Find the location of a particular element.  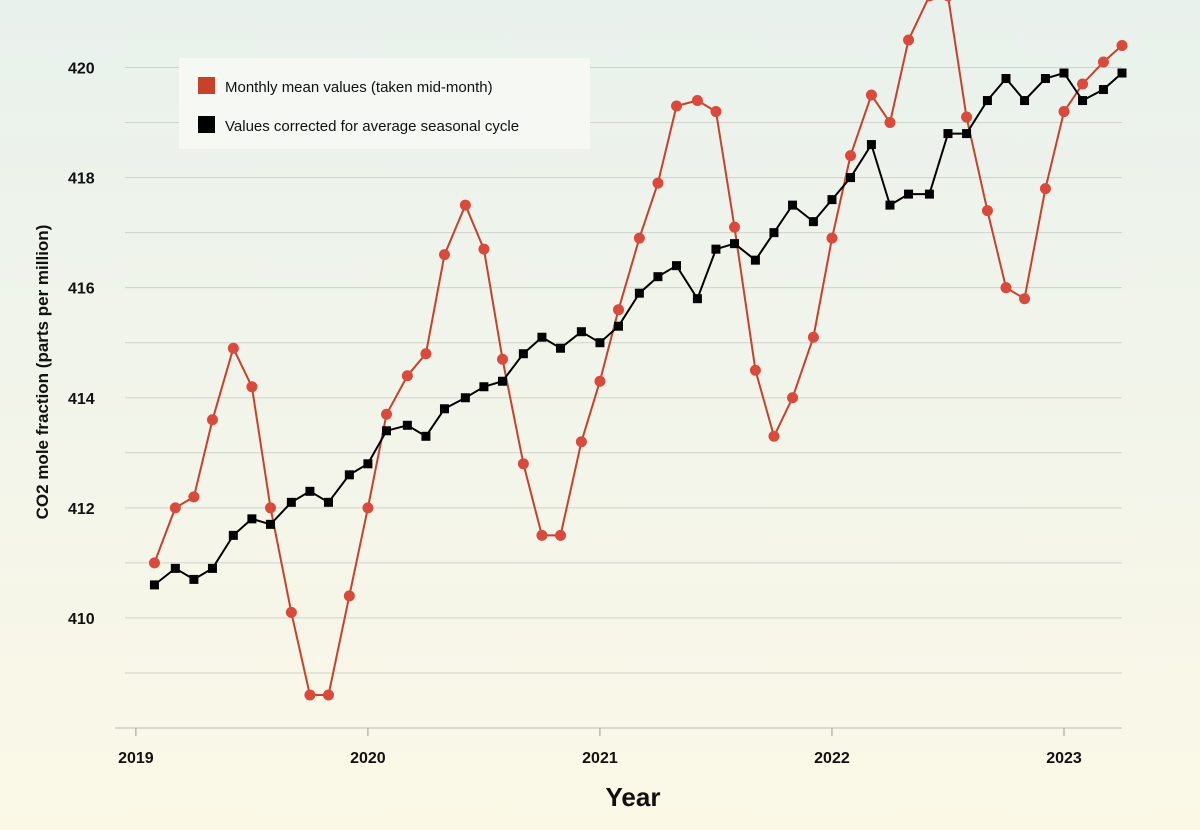

y-tick-label: 416 is located at coordinates (81, 289).